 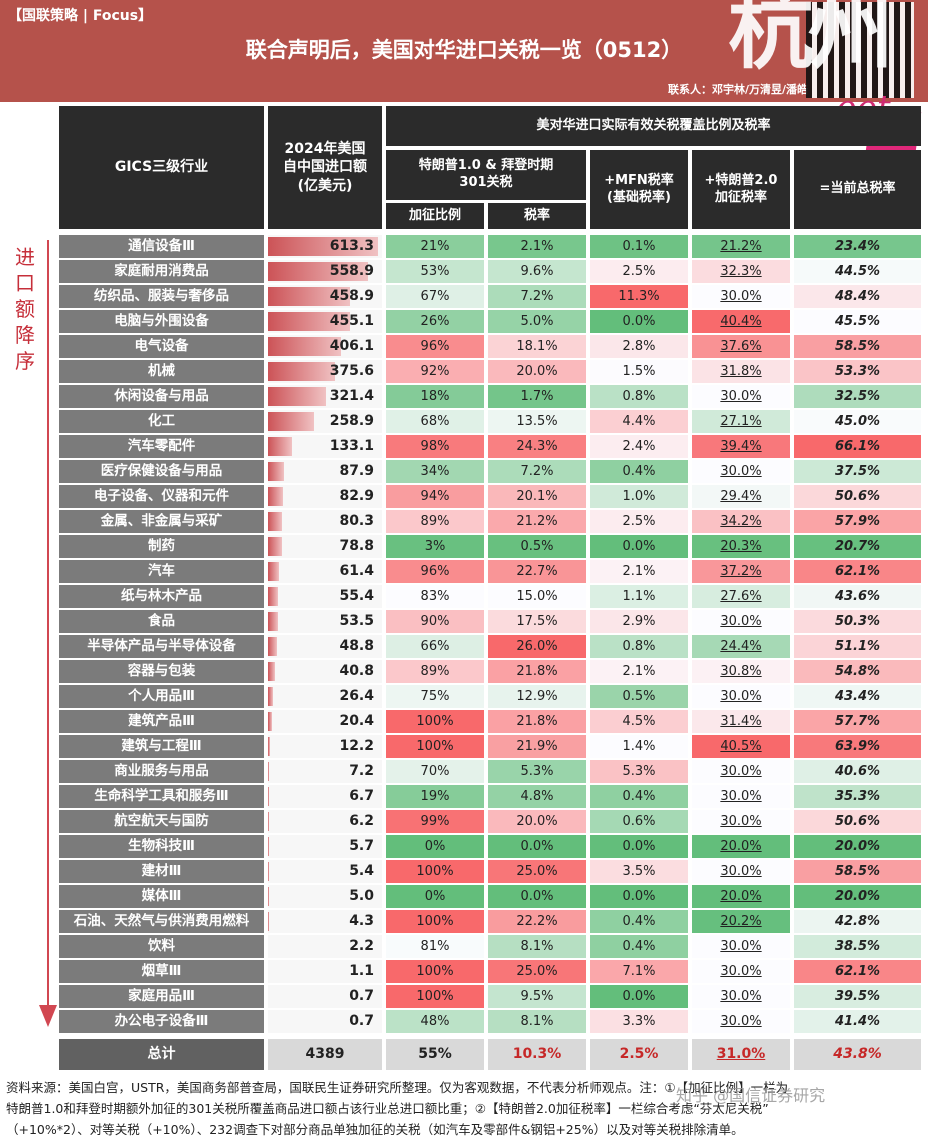 What do you see at coordinates (639, 496) in the screenshot?
I see `mfn-cell: 1.0%` at bounding box center [639, 496].